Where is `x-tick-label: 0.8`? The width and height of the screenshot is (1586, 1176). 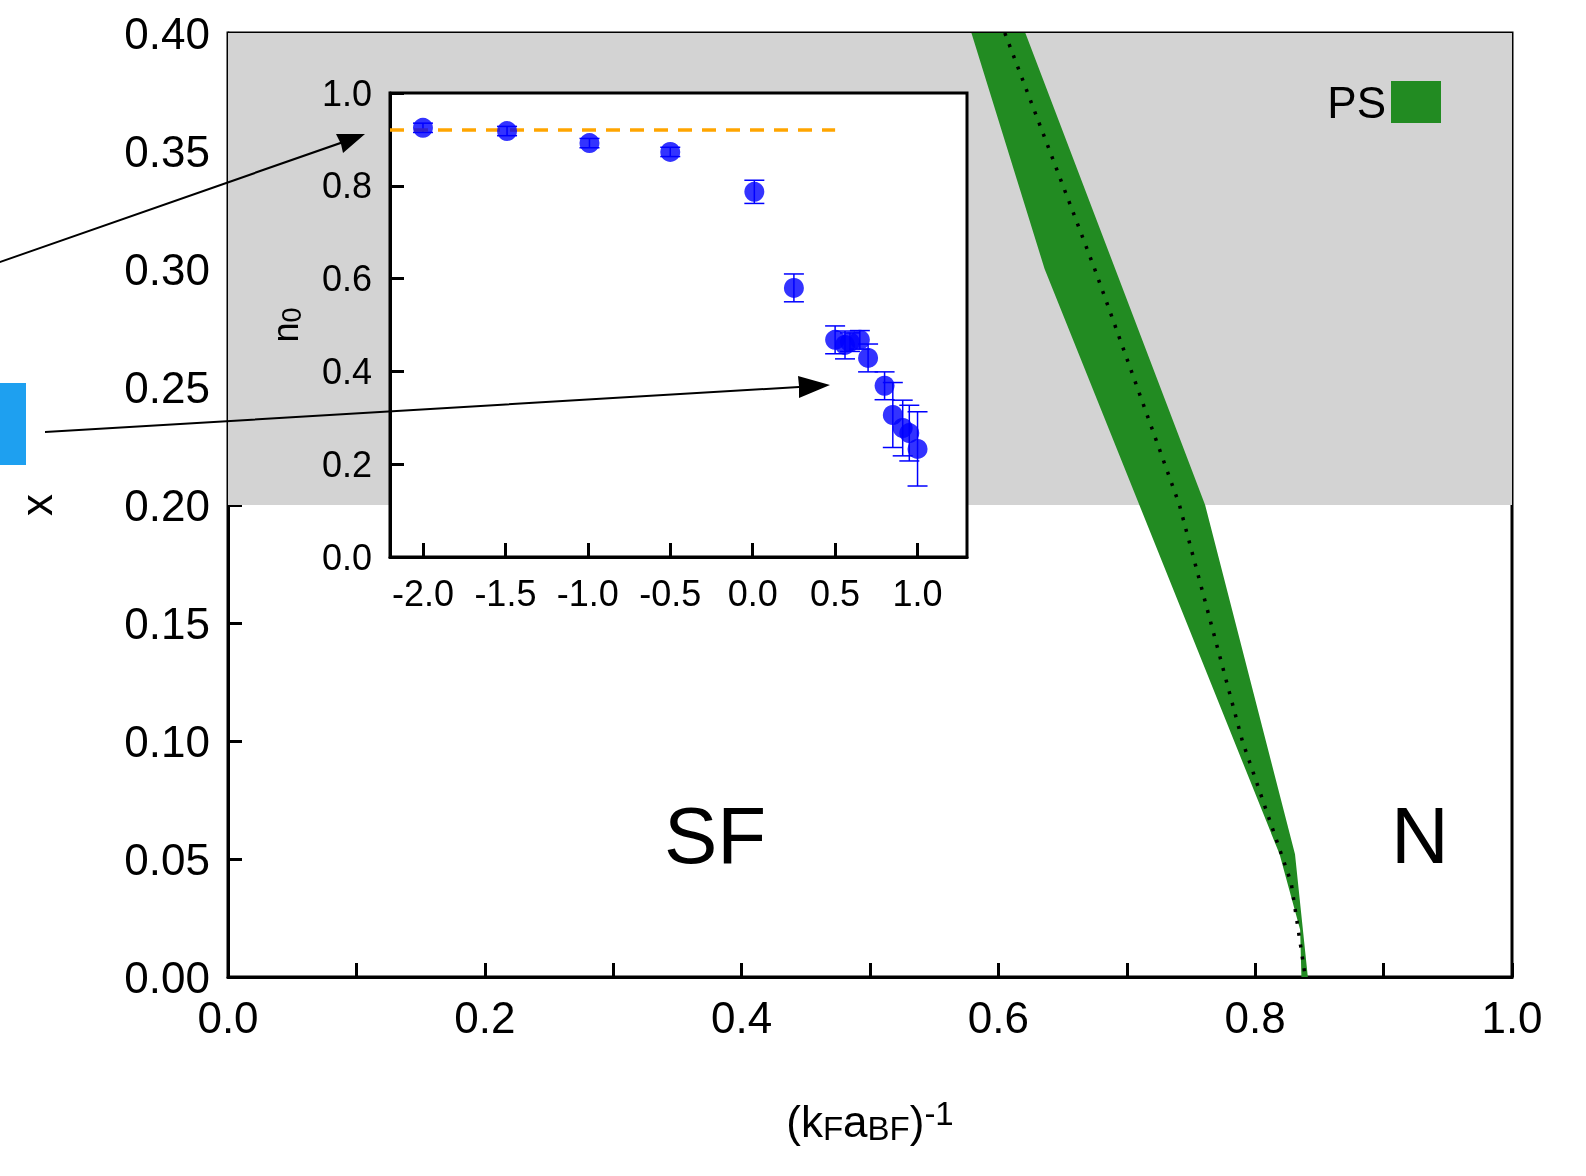
x-tick-label: 0.8 is located at coordinates (1255, 1017).